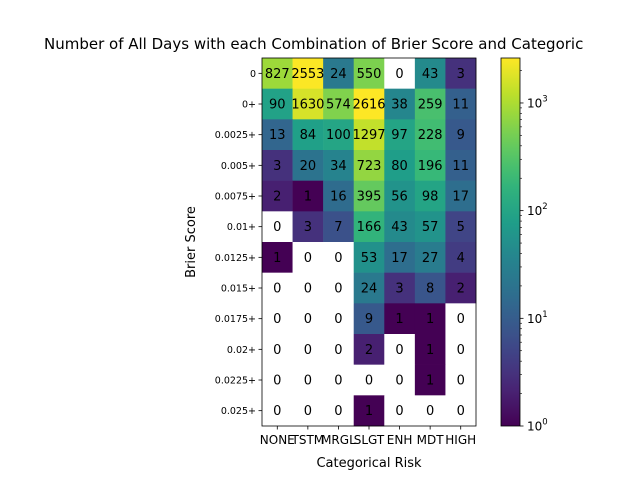  Describe the element at coordinates (369, 463) in the screenshot. I see `x-axis-label: Categorical Risk` at that location.